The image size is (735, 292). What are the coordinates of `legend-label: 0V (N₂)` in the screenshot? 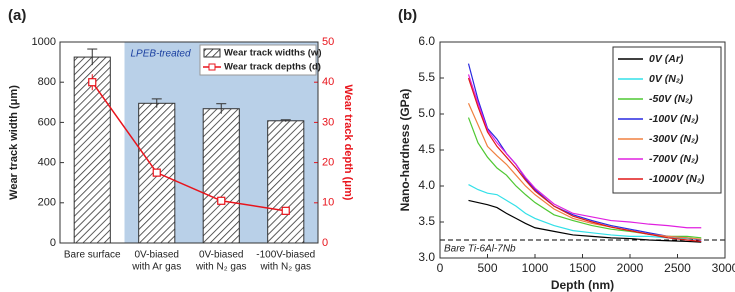 It's located at (666, 79).